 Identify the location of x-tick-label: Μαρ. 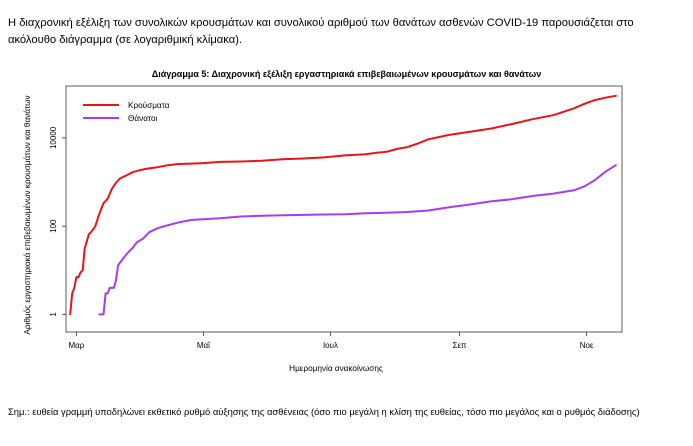
(76, 345).